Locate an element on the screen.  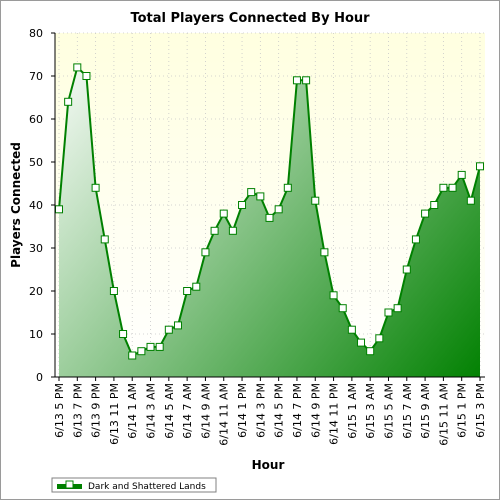
y-tick-label: 50 is located at coordinates (36, 162).